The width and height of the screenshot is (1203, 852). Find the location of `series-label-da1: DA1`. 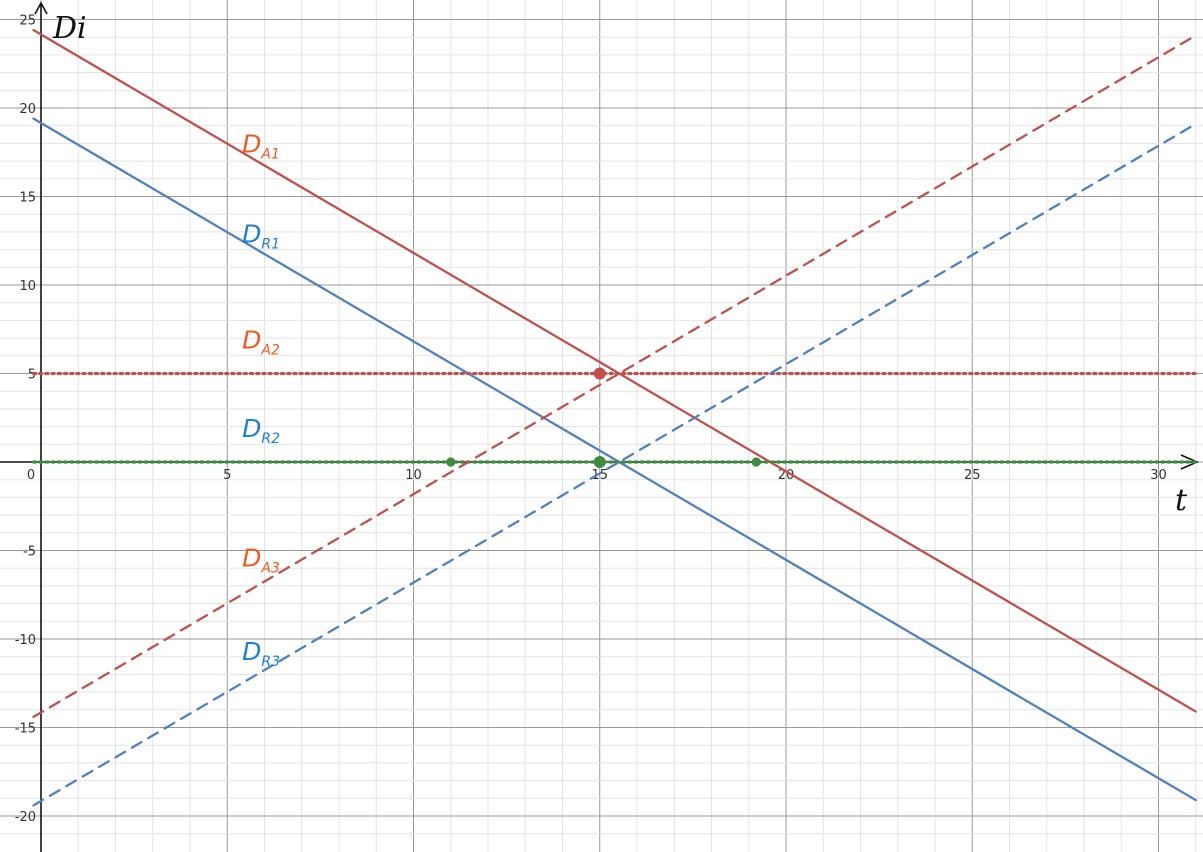

series-label-da1: DA1 is located at coordinates (261, 145).